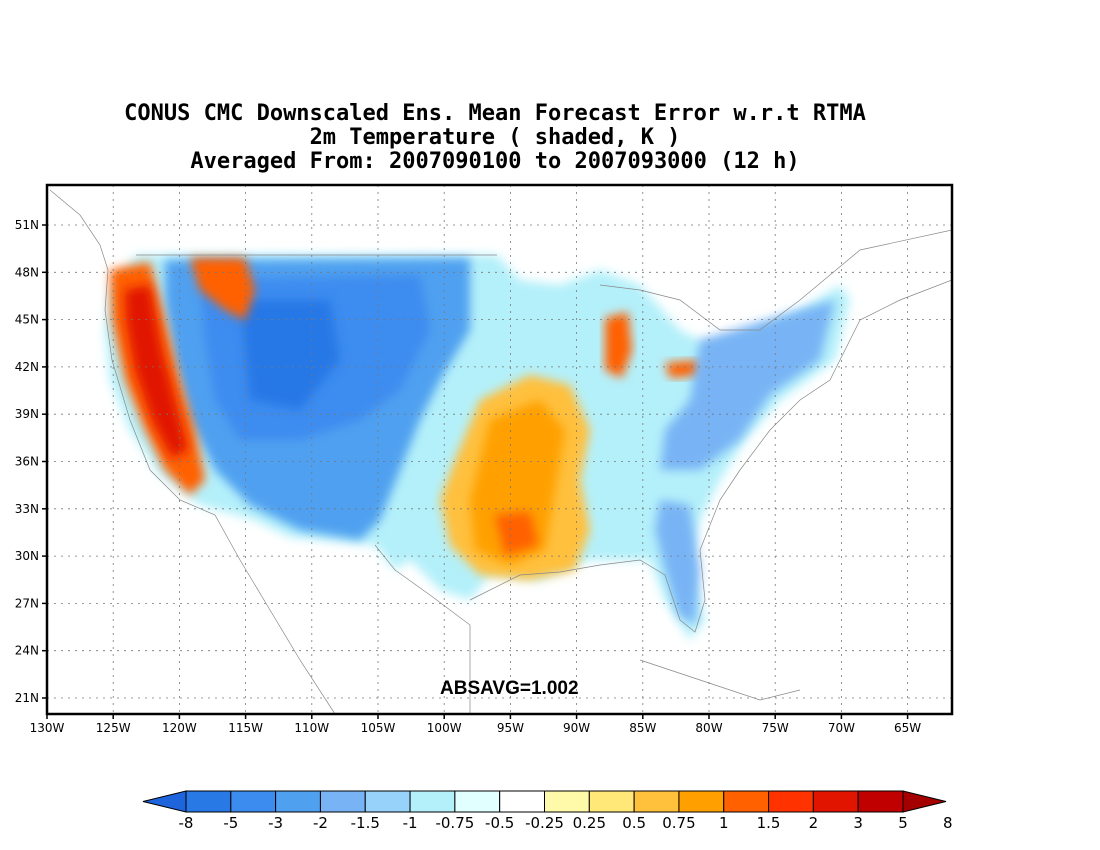 This screenshot has width=1100, height=850. What do you see at coordinates (27, 509) in the screenshot?
I see `lat-tick-label: 33N` at bounding box center [27, 509].